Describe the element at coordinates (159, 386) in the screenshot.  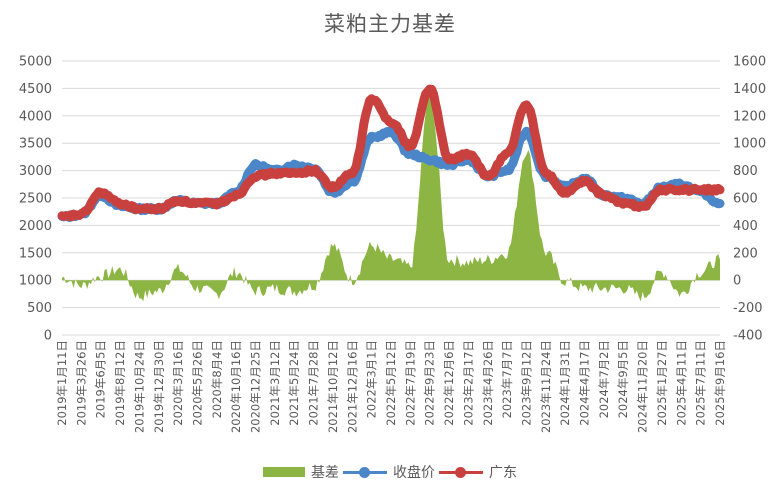
I see `x-tick-label: 2019年12月30日` at that location.